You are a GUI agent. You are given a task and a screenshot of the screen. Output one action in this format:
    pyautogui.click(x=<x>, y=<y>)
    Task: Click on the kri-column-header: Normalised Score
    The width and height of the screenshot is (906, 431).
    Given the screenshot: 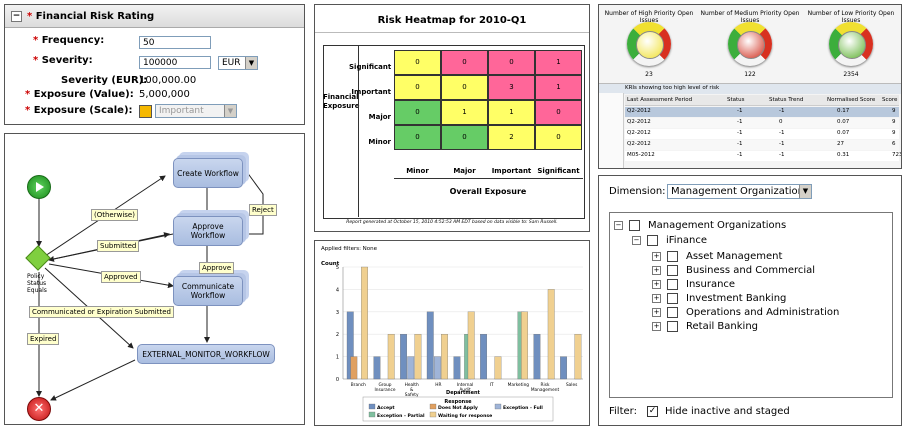 What is the action you would take?
    pyautogui.click(x=851, y=100)
    